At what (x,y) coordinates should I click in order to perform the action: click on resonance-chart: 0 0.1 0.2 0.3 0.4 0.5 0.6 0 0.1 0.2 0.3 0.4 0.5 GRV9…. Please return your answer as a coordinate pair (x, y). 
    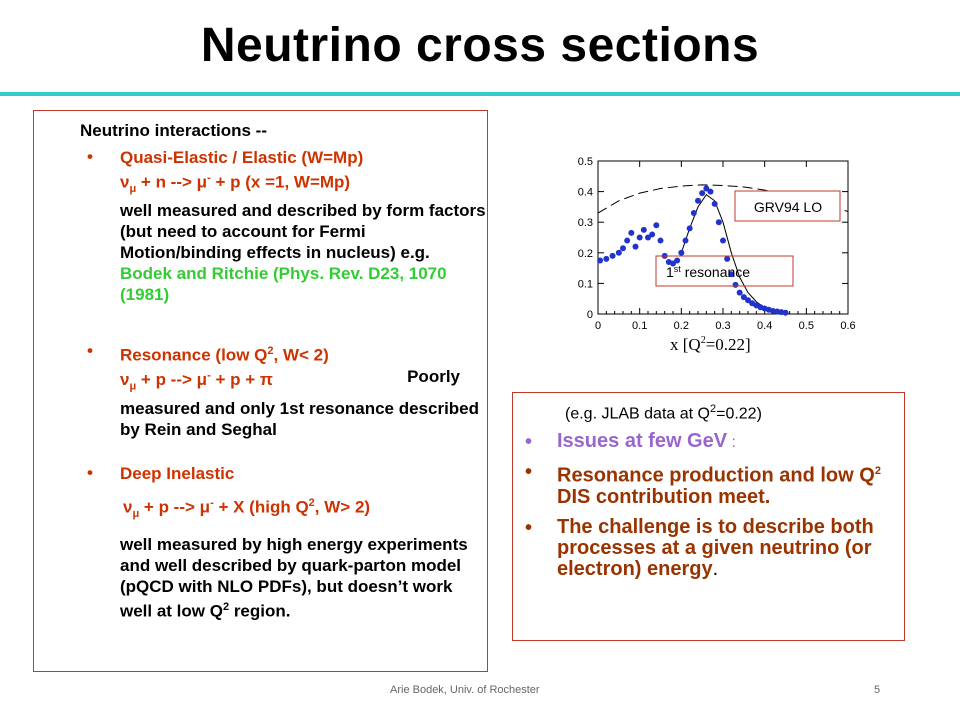
    Looking at the image, I should click on (717, 255).